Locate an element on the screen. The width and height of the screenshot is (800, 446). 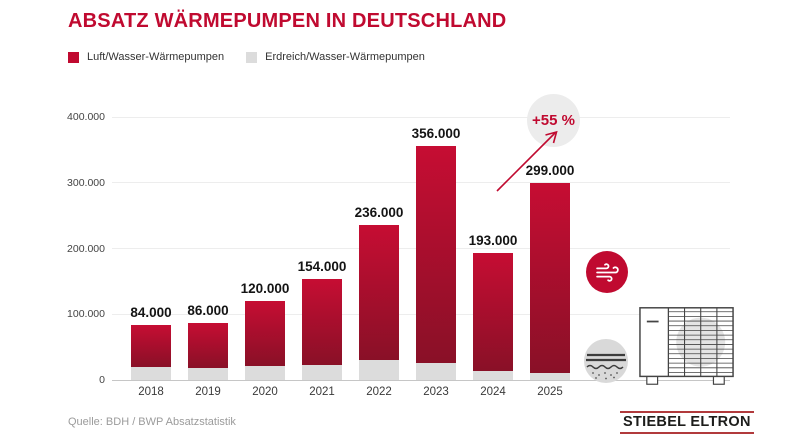
x-axis-label: 2018 is located at coordinates (151, 392).